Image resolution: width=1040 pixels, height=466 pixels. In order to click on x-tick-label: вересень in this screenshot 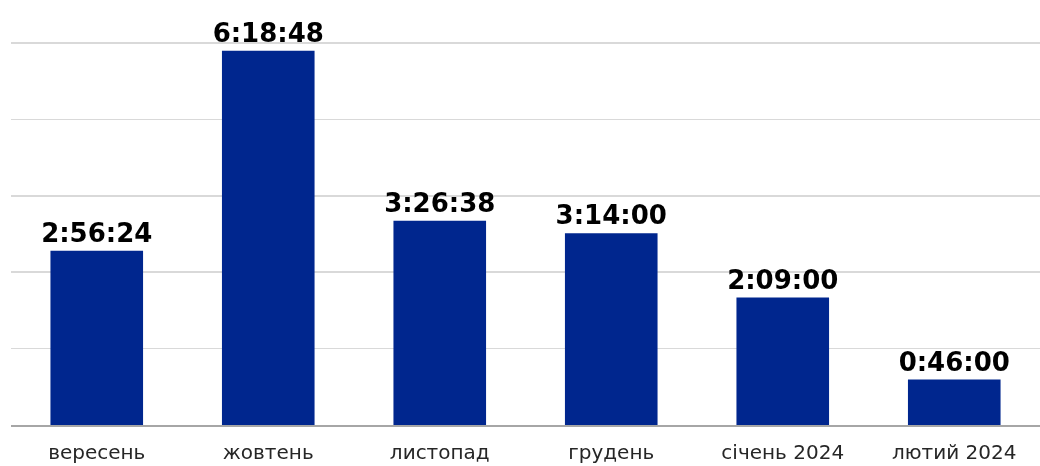, I will do `click(97, 451)`.